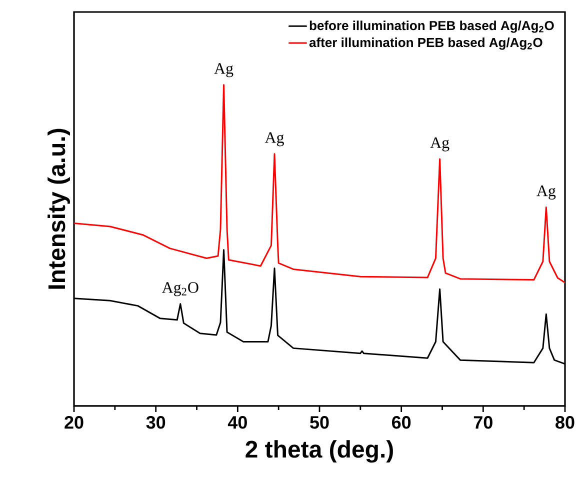  What do you see at coordinates (425, 44) in the screenshot?
I see `legend-label: after illumination PEB based Ag/Ag$_{2}$O` at bounding box center [425, 44].